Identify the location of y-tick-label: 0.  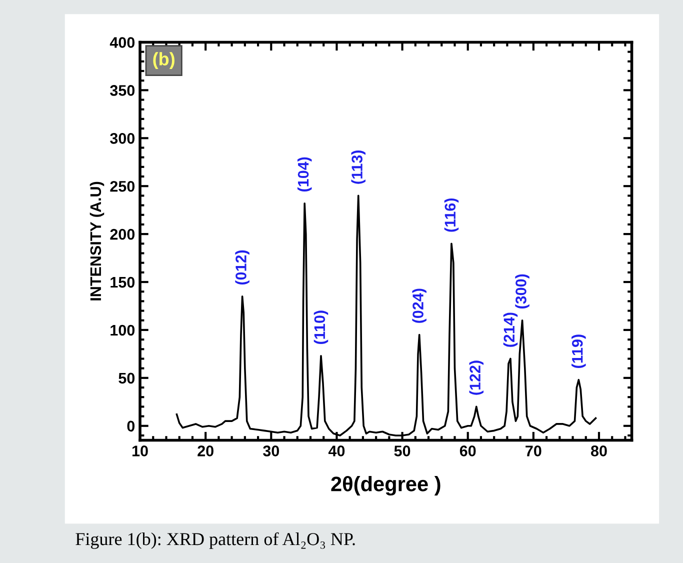
(131, 426).